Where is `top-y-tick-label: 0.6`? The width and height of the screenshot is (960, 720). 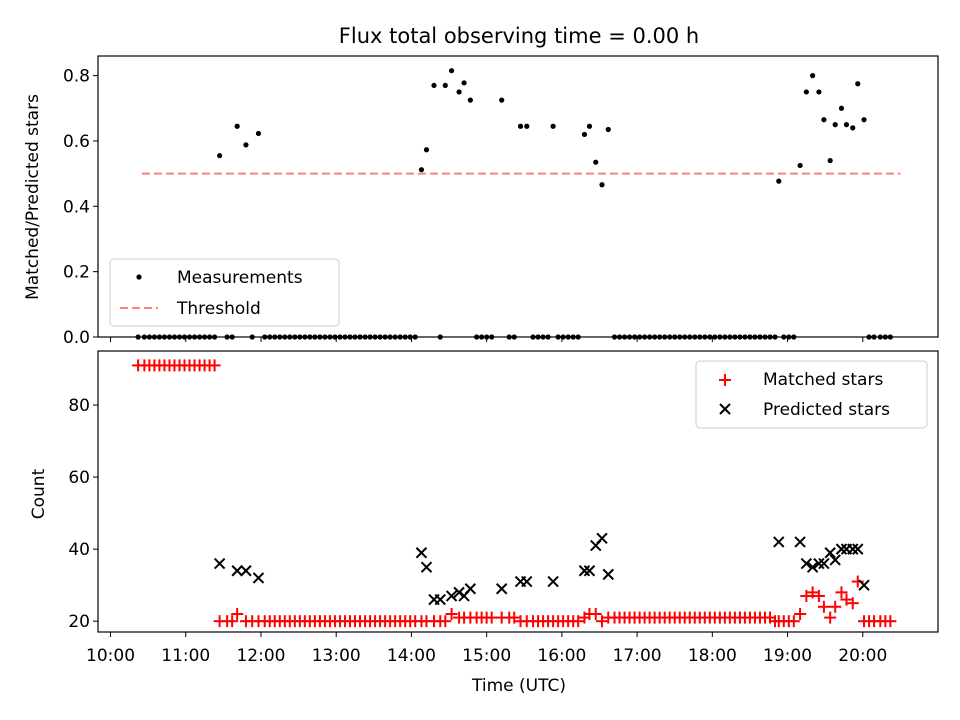
top-y-tick-label: 0.6 is located at coordinates (76, 142).